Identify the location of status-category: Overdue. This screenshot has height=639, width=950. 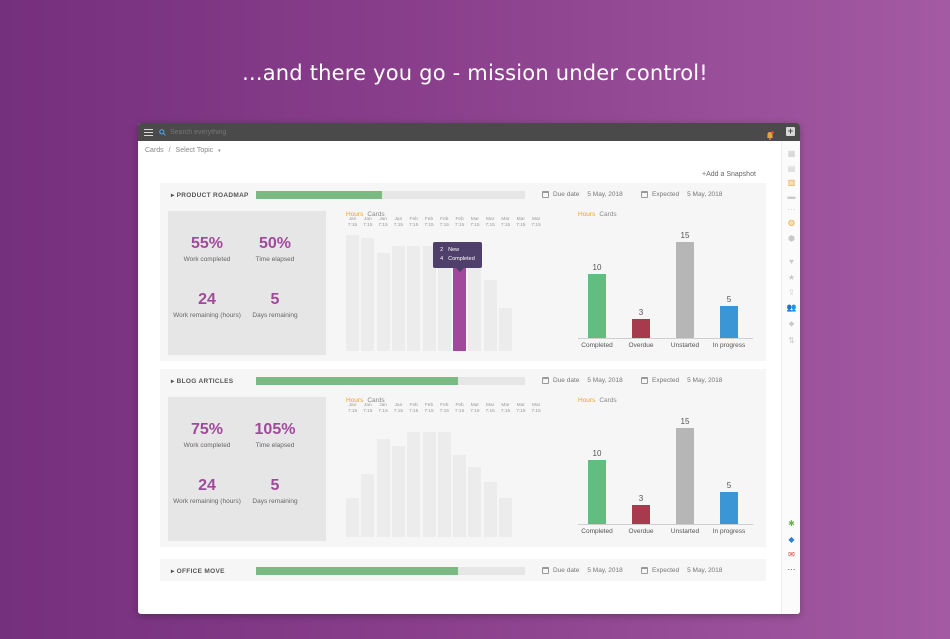
(641, 531).